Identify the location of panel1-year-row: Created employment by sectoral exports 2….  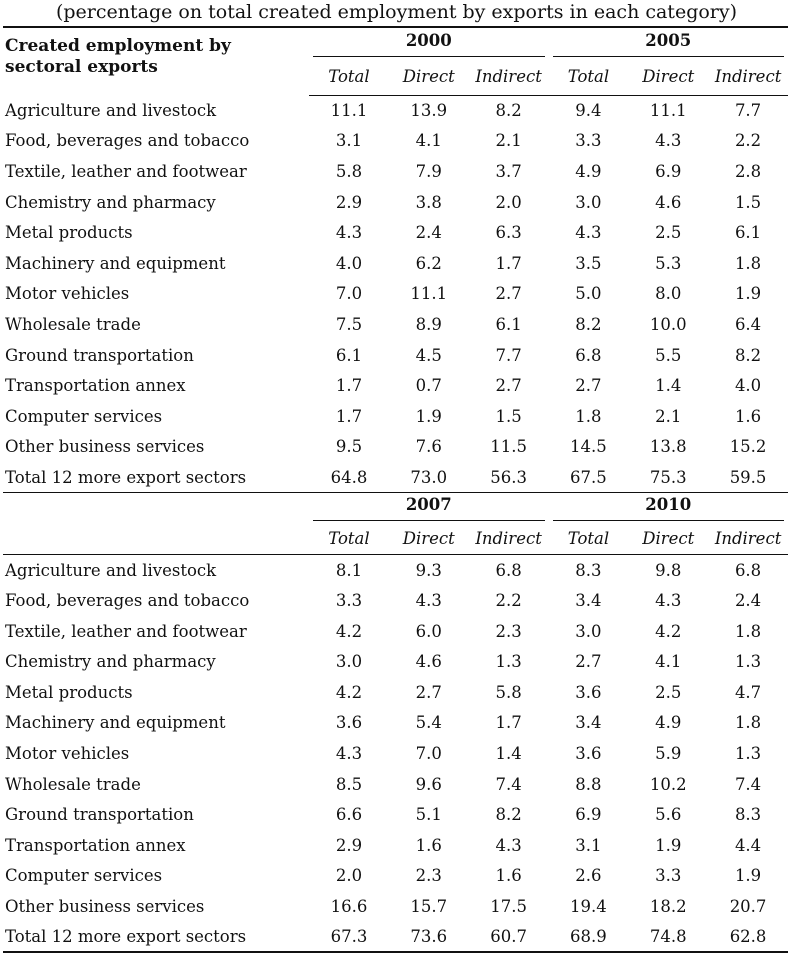
(395, 60).